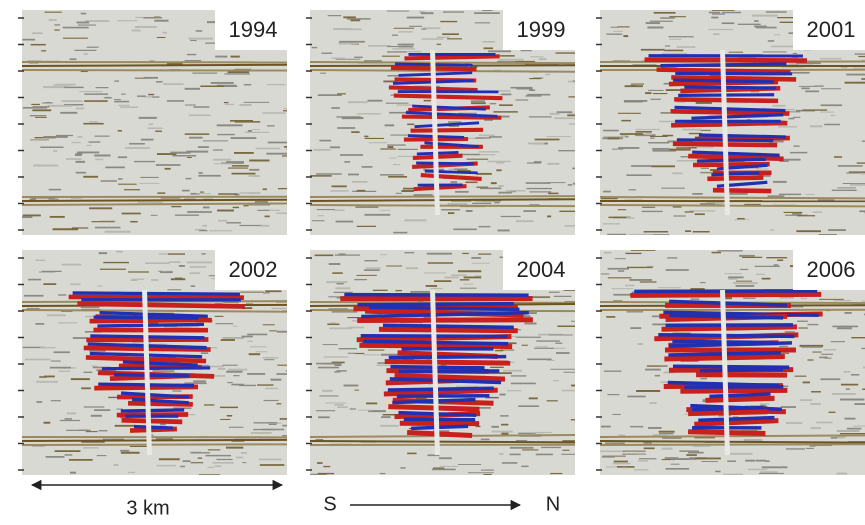 The width and height of the screenshot is (865, 525). What do you see at coordinates (541, 29) in the screenshot?
I see `panel-label: 1999` at bounding box center [541, 29].